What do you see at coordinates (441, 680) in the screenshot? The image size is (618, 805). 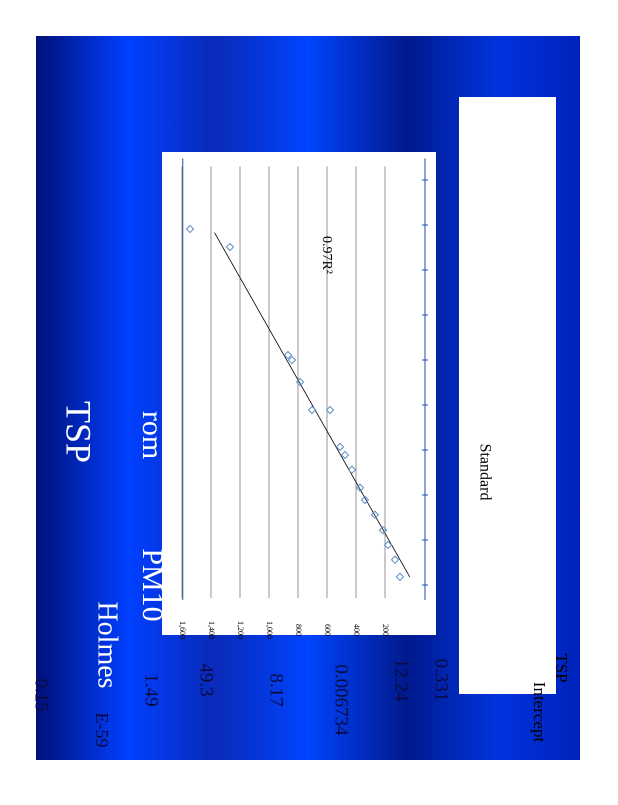 I see `value-text: 0.331` at bounding box center [441, 680].